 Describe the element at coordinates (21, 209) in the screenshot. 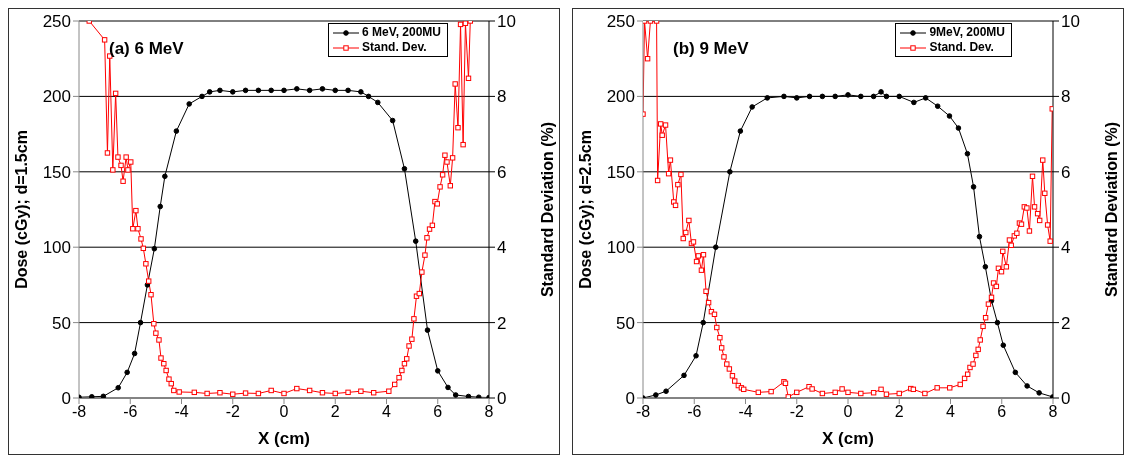

I see `y-axis-title: Dose (cGy); d=1.5cm` at that location.